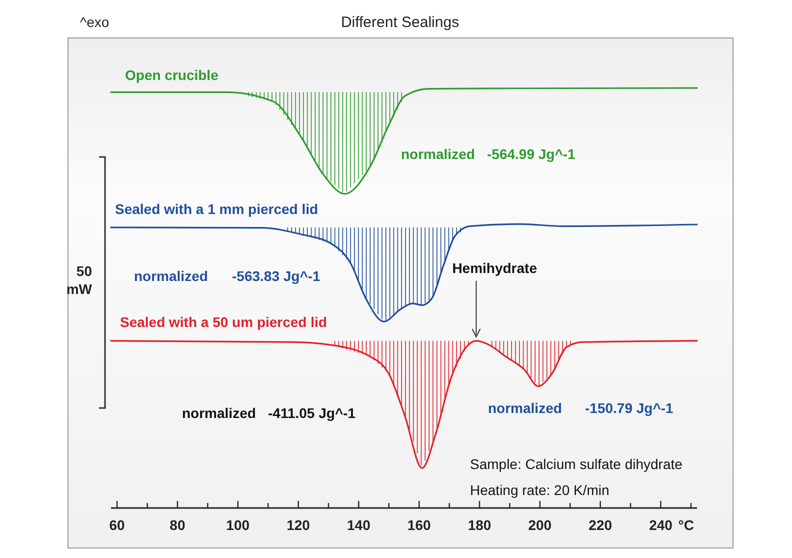 The width and height of the screenshot is (792, 558). Describe the element at coordinates (117, 525) in the screenshot. I see `x-tick-label: 60` at that location.